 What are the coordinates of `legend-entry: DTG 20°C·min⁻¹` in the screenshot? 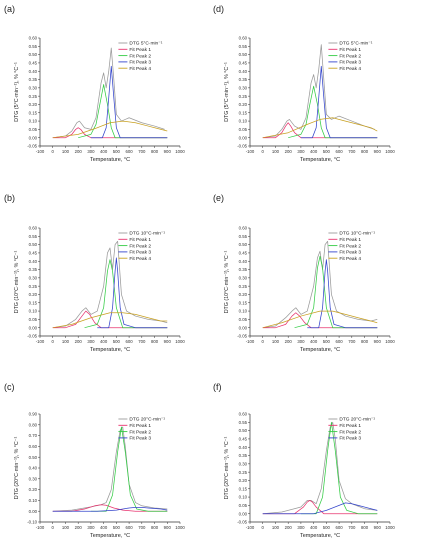 It's located at (357, 420).